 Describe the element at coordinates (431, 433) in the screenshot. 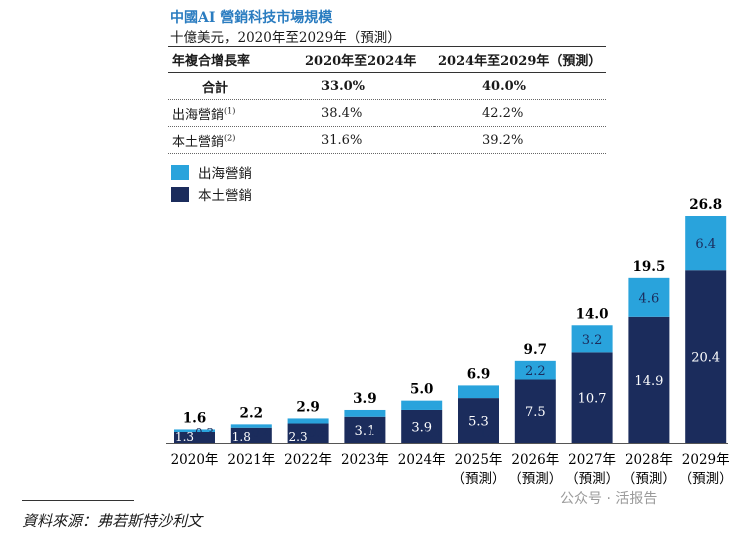

I see `data-label-overseas: 1.1` at that location.